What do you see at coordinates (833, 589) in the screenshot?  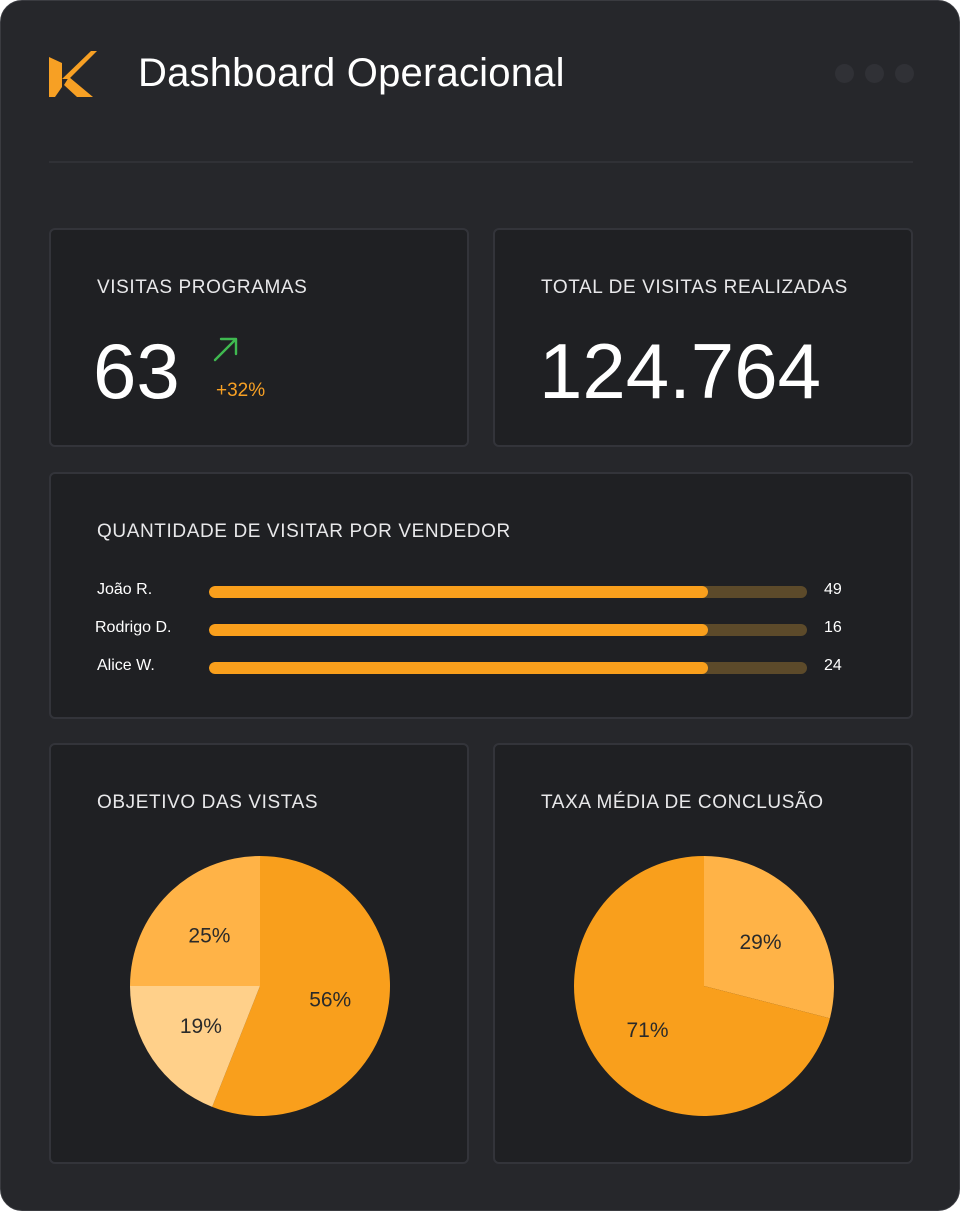 I see `seller-value: 49` at bounding box center [833, 589].